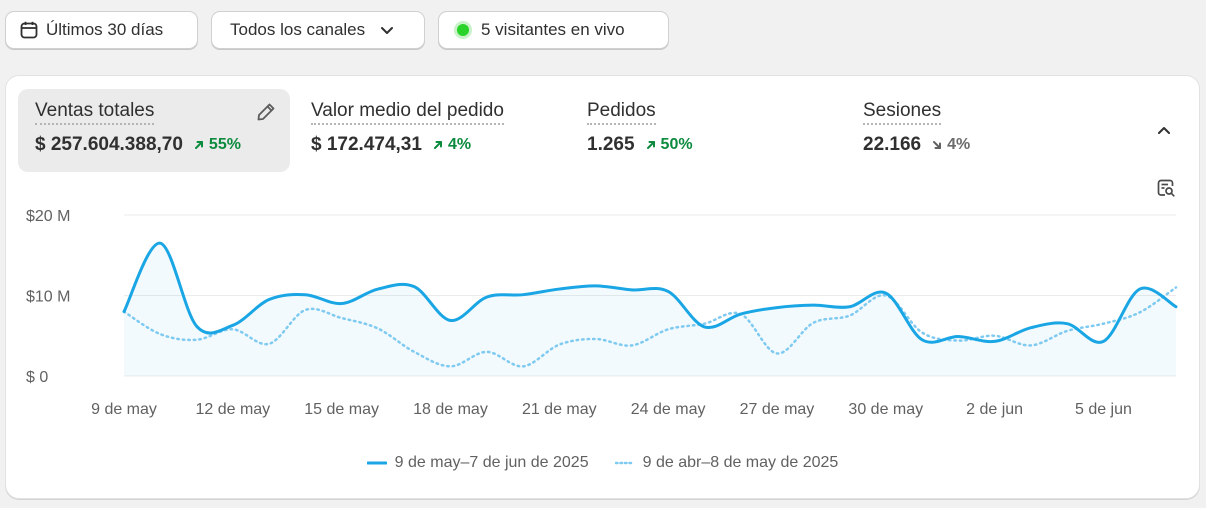  I want to click on metric-change: 50%, so click(669, 145).